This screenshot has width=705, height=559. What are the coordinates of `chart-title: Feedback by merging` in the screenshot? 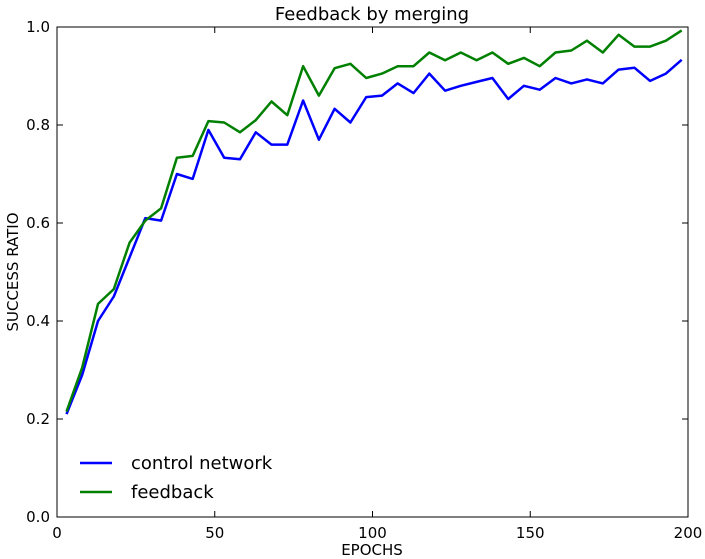 It's located at (372, 14).